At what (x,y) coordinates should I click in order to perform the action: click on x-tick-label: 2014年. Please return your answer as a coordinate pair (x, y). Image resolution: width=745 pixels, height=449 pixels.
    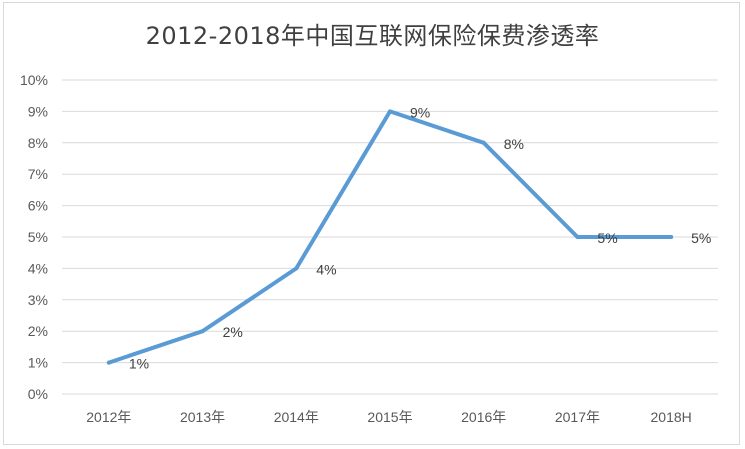
    Looking at the image, I should click on (296, 417).